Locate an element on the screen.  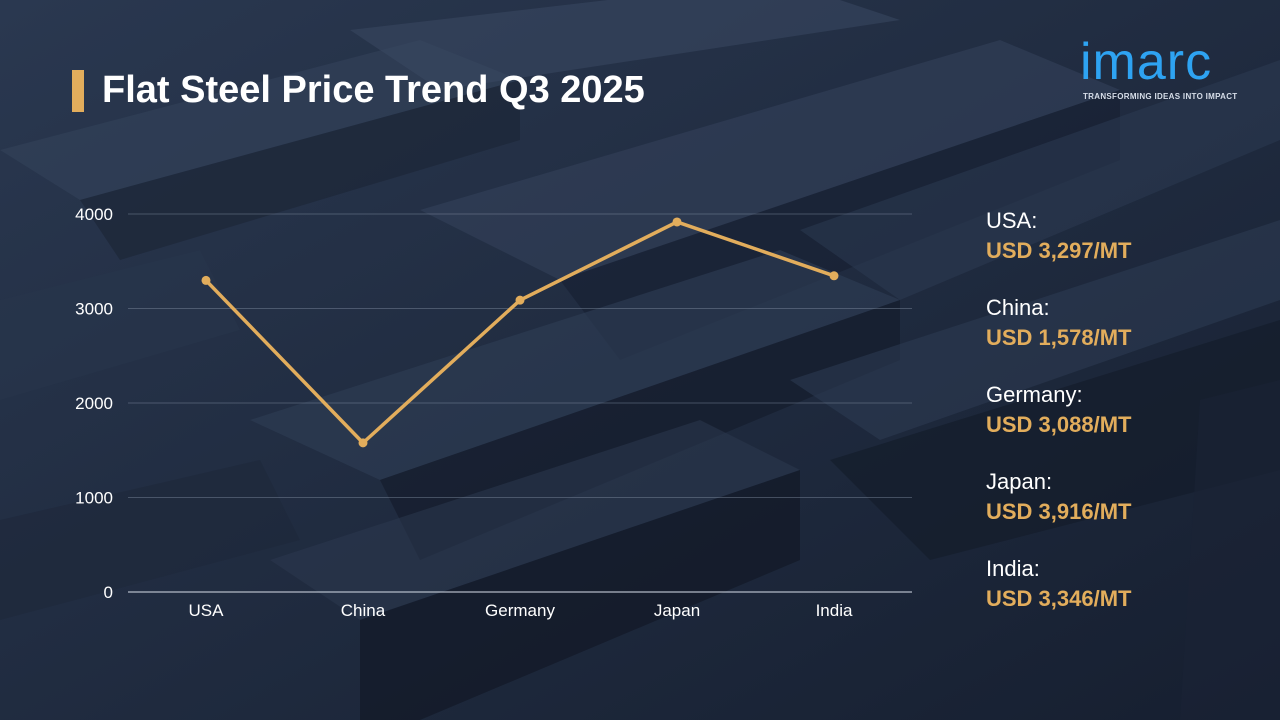
y-tick-label: 4000 is located at coordinates (94, 214).